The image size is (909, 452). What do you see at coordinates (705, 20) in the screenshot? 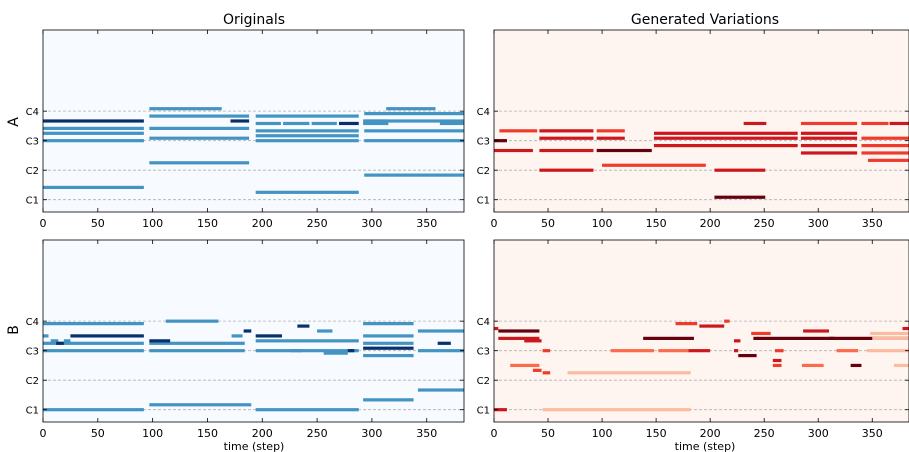
I see `generated-title: Generated Variations` at bounding box center [705, 20].